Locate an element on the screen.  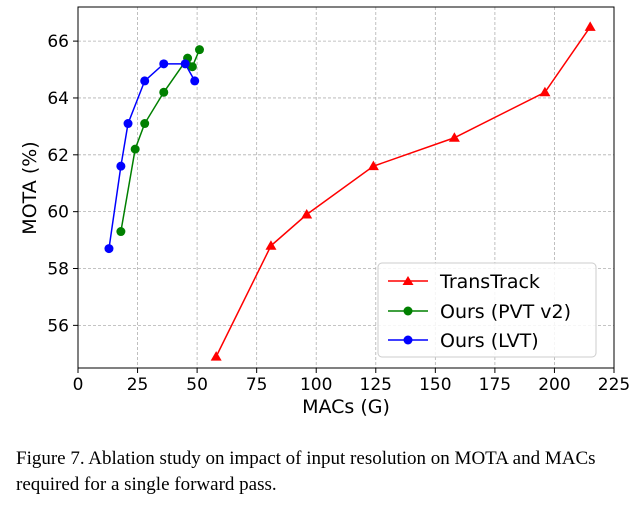
x-tick-label: 200 is located at coordinates (554, 385).